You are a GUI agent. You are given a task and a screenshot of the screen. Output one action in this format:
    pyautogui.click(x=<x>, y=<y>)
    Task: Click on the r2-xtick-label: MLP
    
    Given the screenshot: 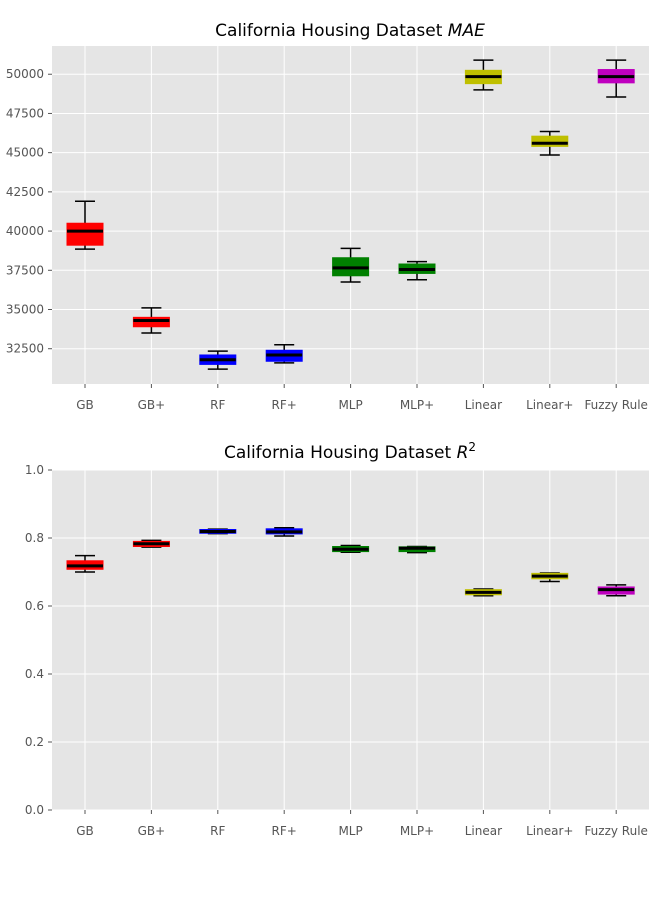 What is the action you would take?
    pyautogui.click(x=350, y=831)
    